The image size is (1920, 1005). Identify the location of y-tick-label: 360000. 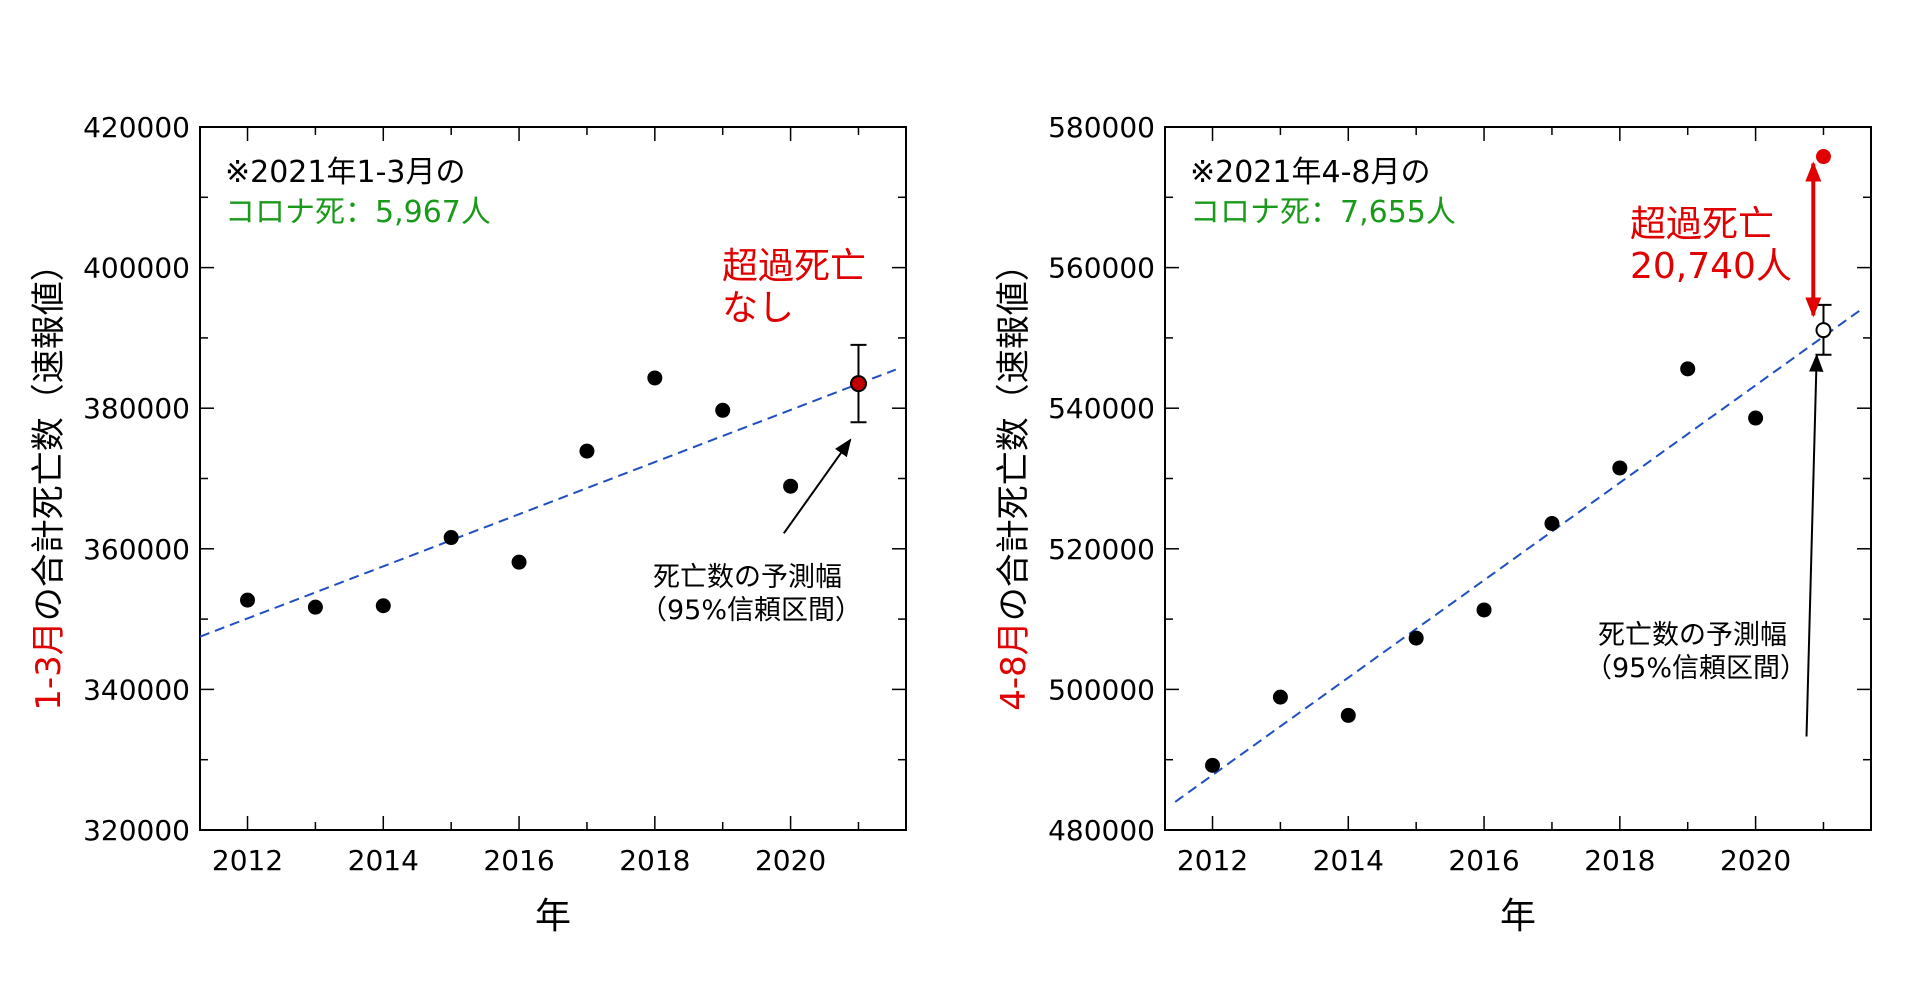
(136, 549).